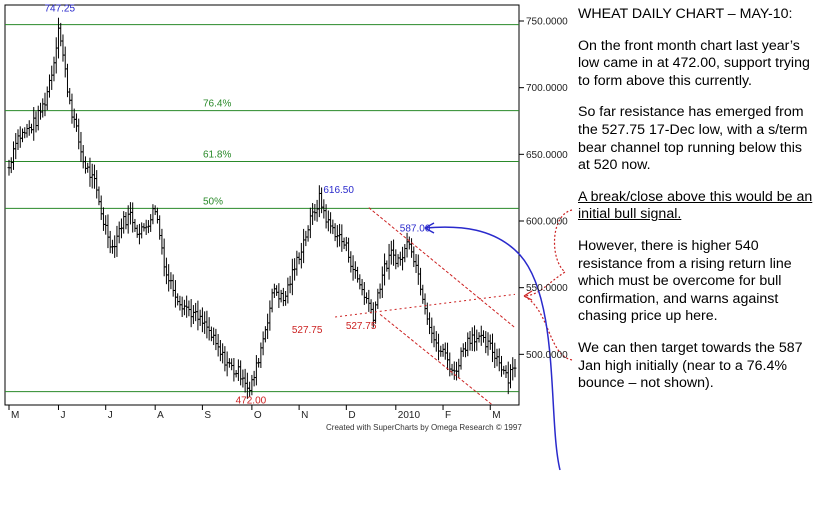 The image size is (820, 513). What do you see at coordinates (217, 155) in the screenshot?
I see `level-label-2: 61.8%` at bounding box center [217, 155].